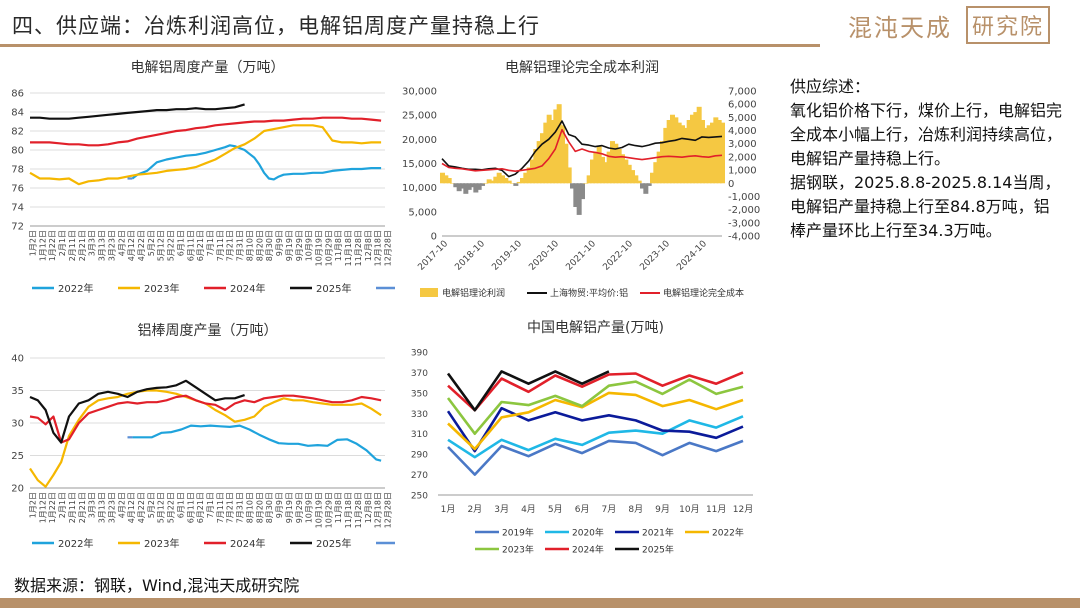  Describe the element at coordinates (703, 293) in the screenshot. I see `legend-label: 电解铝理论完全成本` at that location.